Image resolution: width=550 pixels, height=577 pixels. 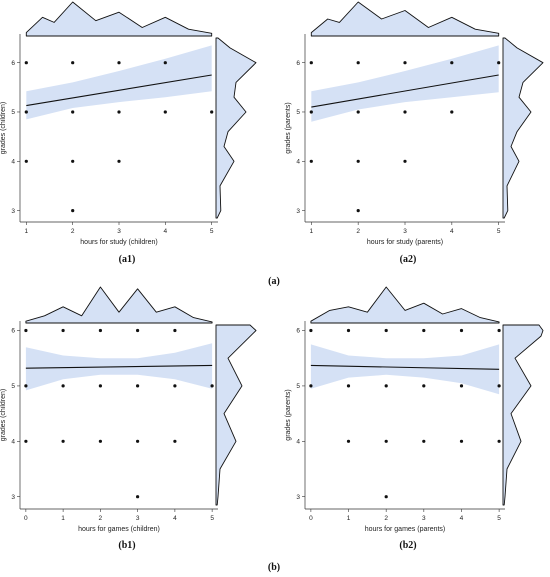 I want to click on right-density-curve, so click(x=523, y=128).